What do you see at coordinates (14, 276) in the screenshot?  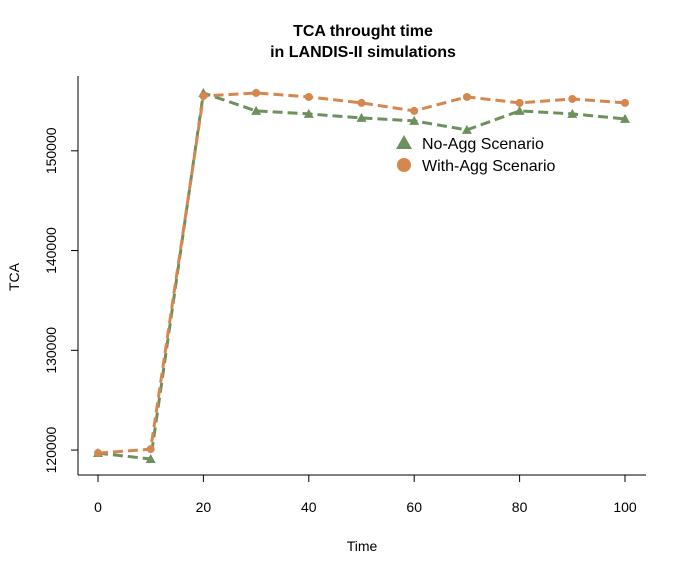 I see `y-axis-title: TCA` at bounding box center [14, 276].